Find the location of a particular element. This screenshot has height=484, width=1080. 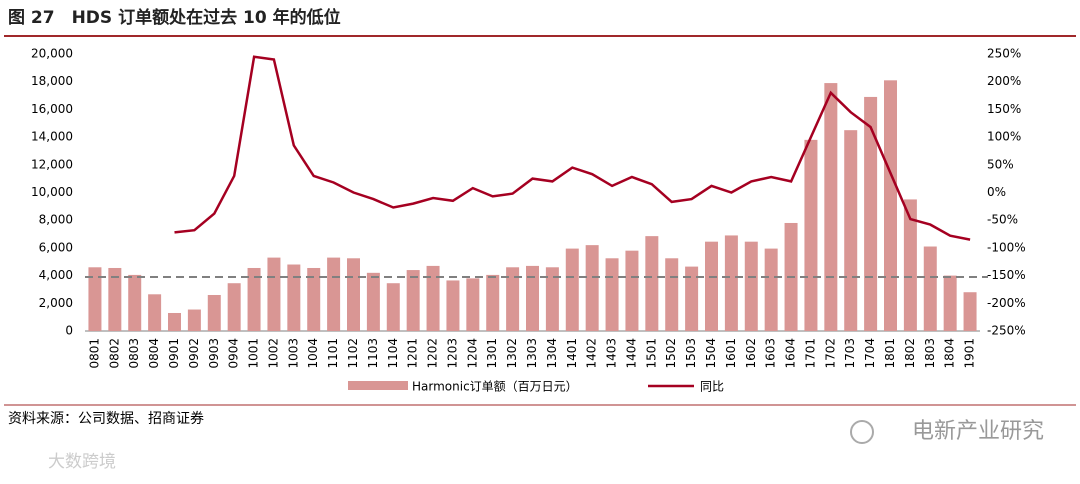

x-tick-label: 1802 is located at coordinates (910, 353).